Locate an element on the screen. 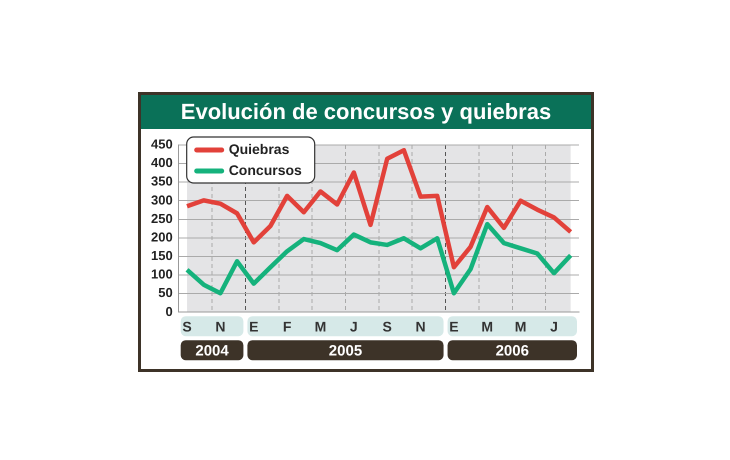 The height and width of the screenshot is (460, 730). x-tick-label: F is located at coordinates (287, 326).